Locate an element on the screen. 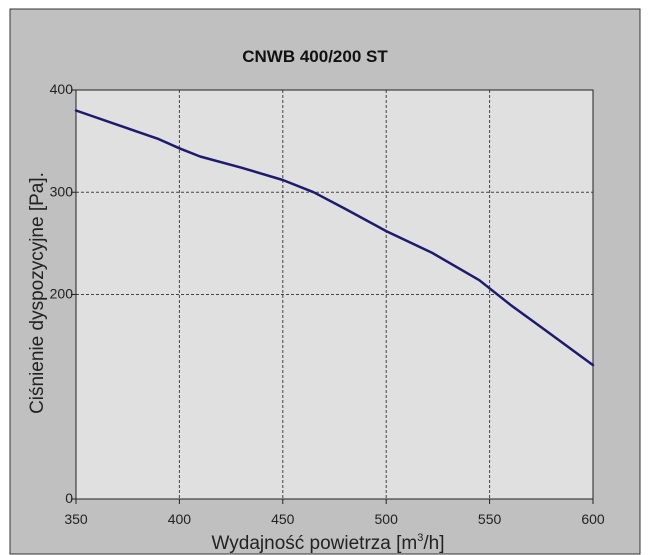 This screenshot has width=650, height=555. x-axis-label: Wydajność powietrza [m3/h] is located at coordinates (328, 543).